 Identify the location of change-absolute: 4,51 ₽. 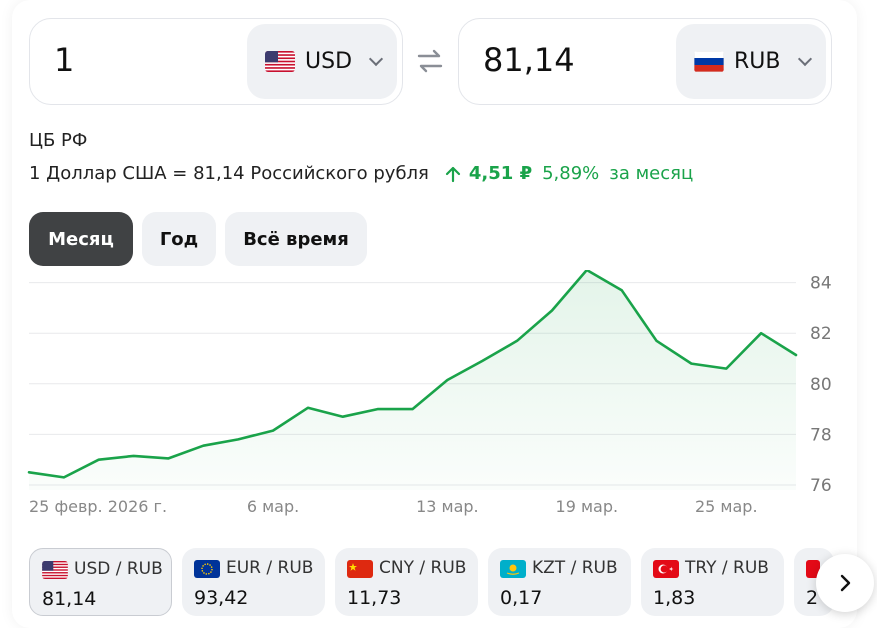
(500, 173).